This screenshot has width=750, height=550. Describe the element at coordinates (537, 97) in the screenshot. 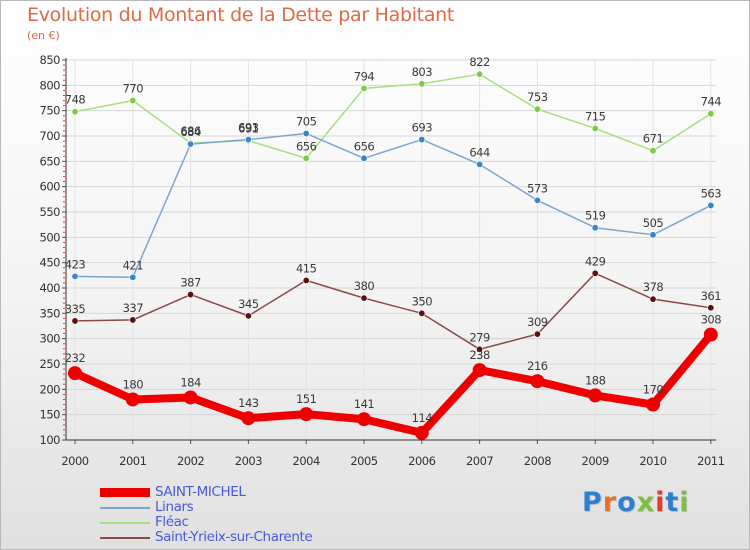

I see `data-label: 753` at that location.